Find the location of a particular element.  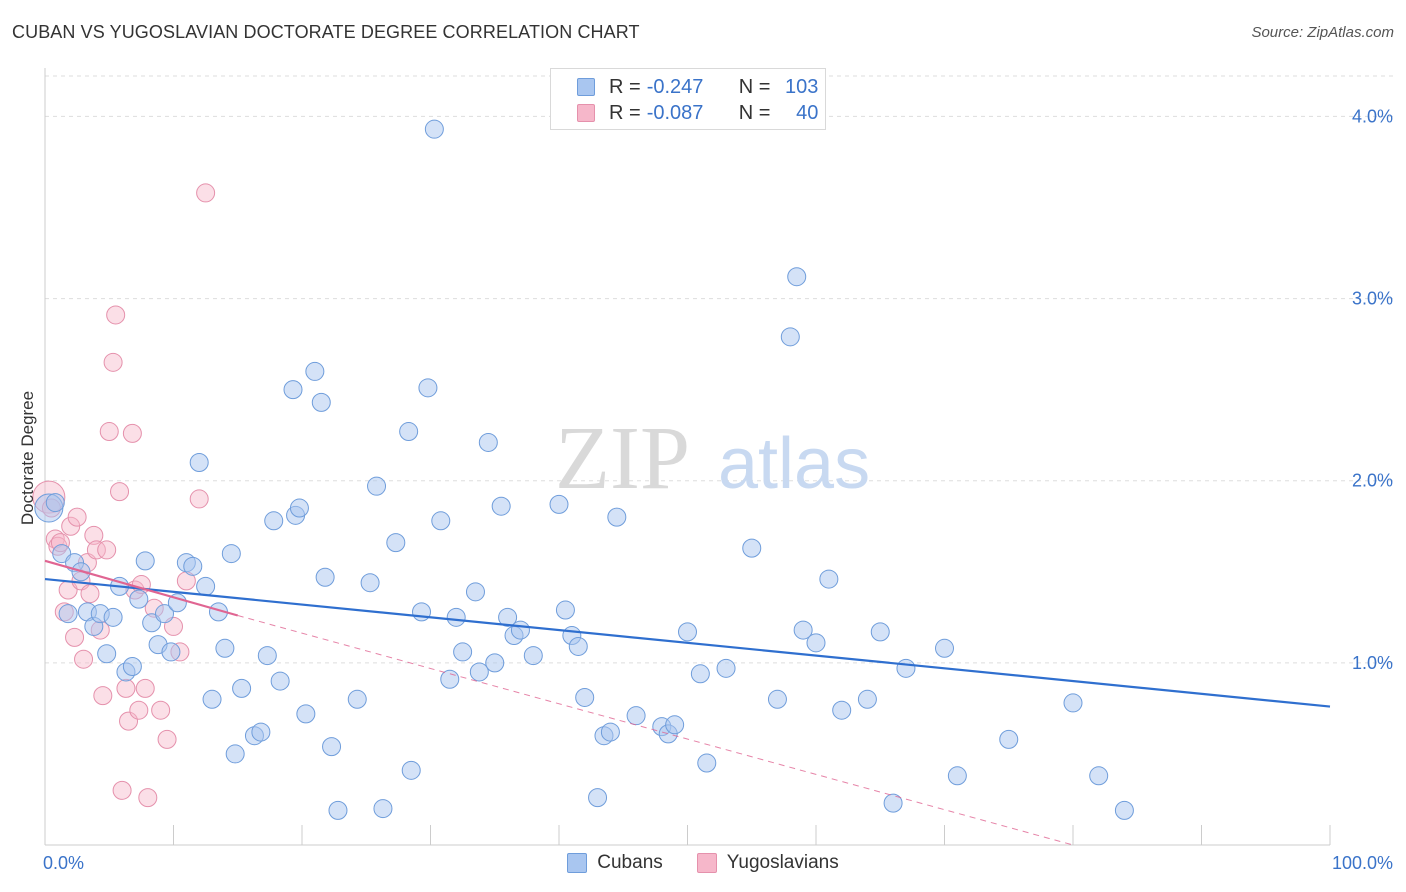

r-value: -0.247 is located at coordinates (675, 86).